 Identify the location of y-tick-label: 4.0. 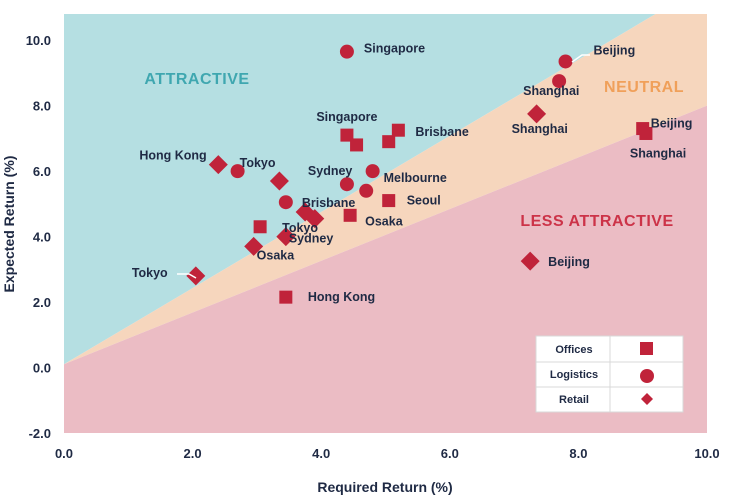
(42, 237).